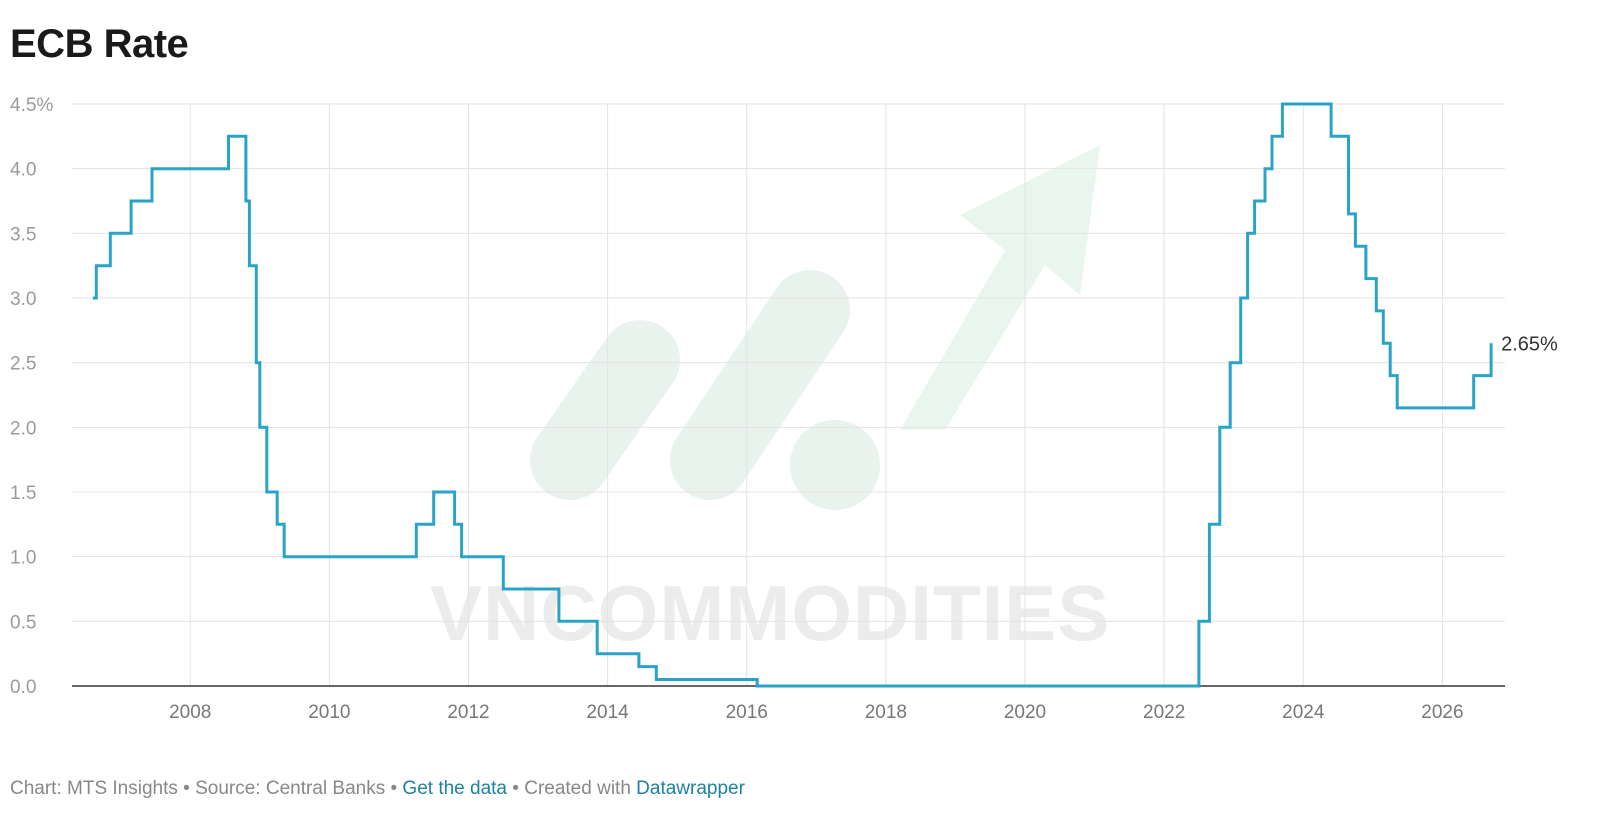  What do you see at coordinates (747, 712) in the screenshot?
I see `x-tick-label: 2016` at bounding box center [747, 712].